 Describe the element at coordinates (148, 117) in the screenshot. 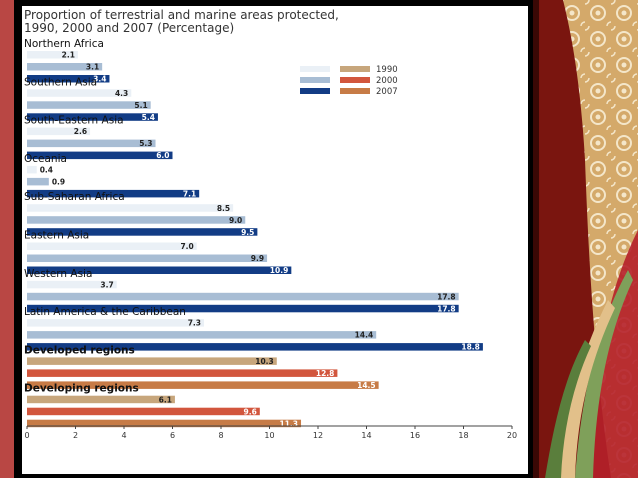

I see `bar-value-label: 5.4` at that location.